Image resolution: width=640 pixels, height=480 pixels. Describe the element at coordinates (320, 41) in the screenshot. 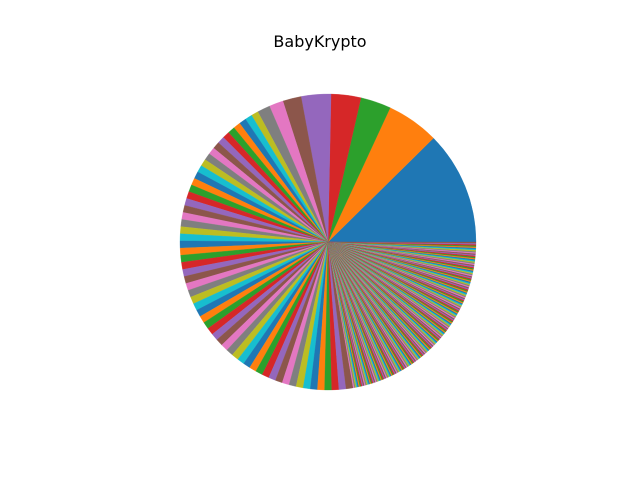

I see `chart-title: BabyKrypto` at that location.